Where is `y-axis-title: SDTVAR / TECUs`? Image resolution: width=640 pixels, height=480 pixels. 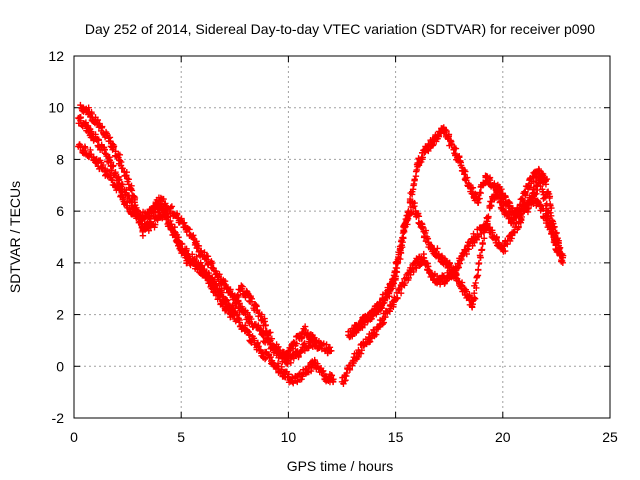 y-axis-title: SDTVAR / TECUs is located at coordinates (15, 237).